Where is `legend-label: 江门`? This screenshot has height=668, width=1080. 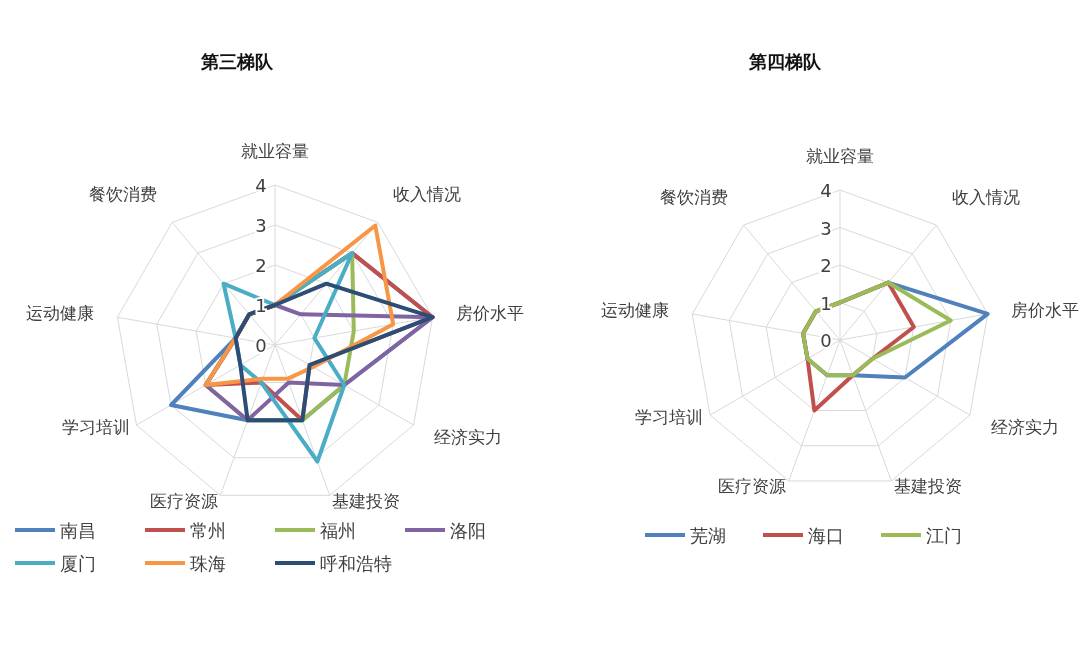
legend-label: 江门 is located at coordinates (944, 535).